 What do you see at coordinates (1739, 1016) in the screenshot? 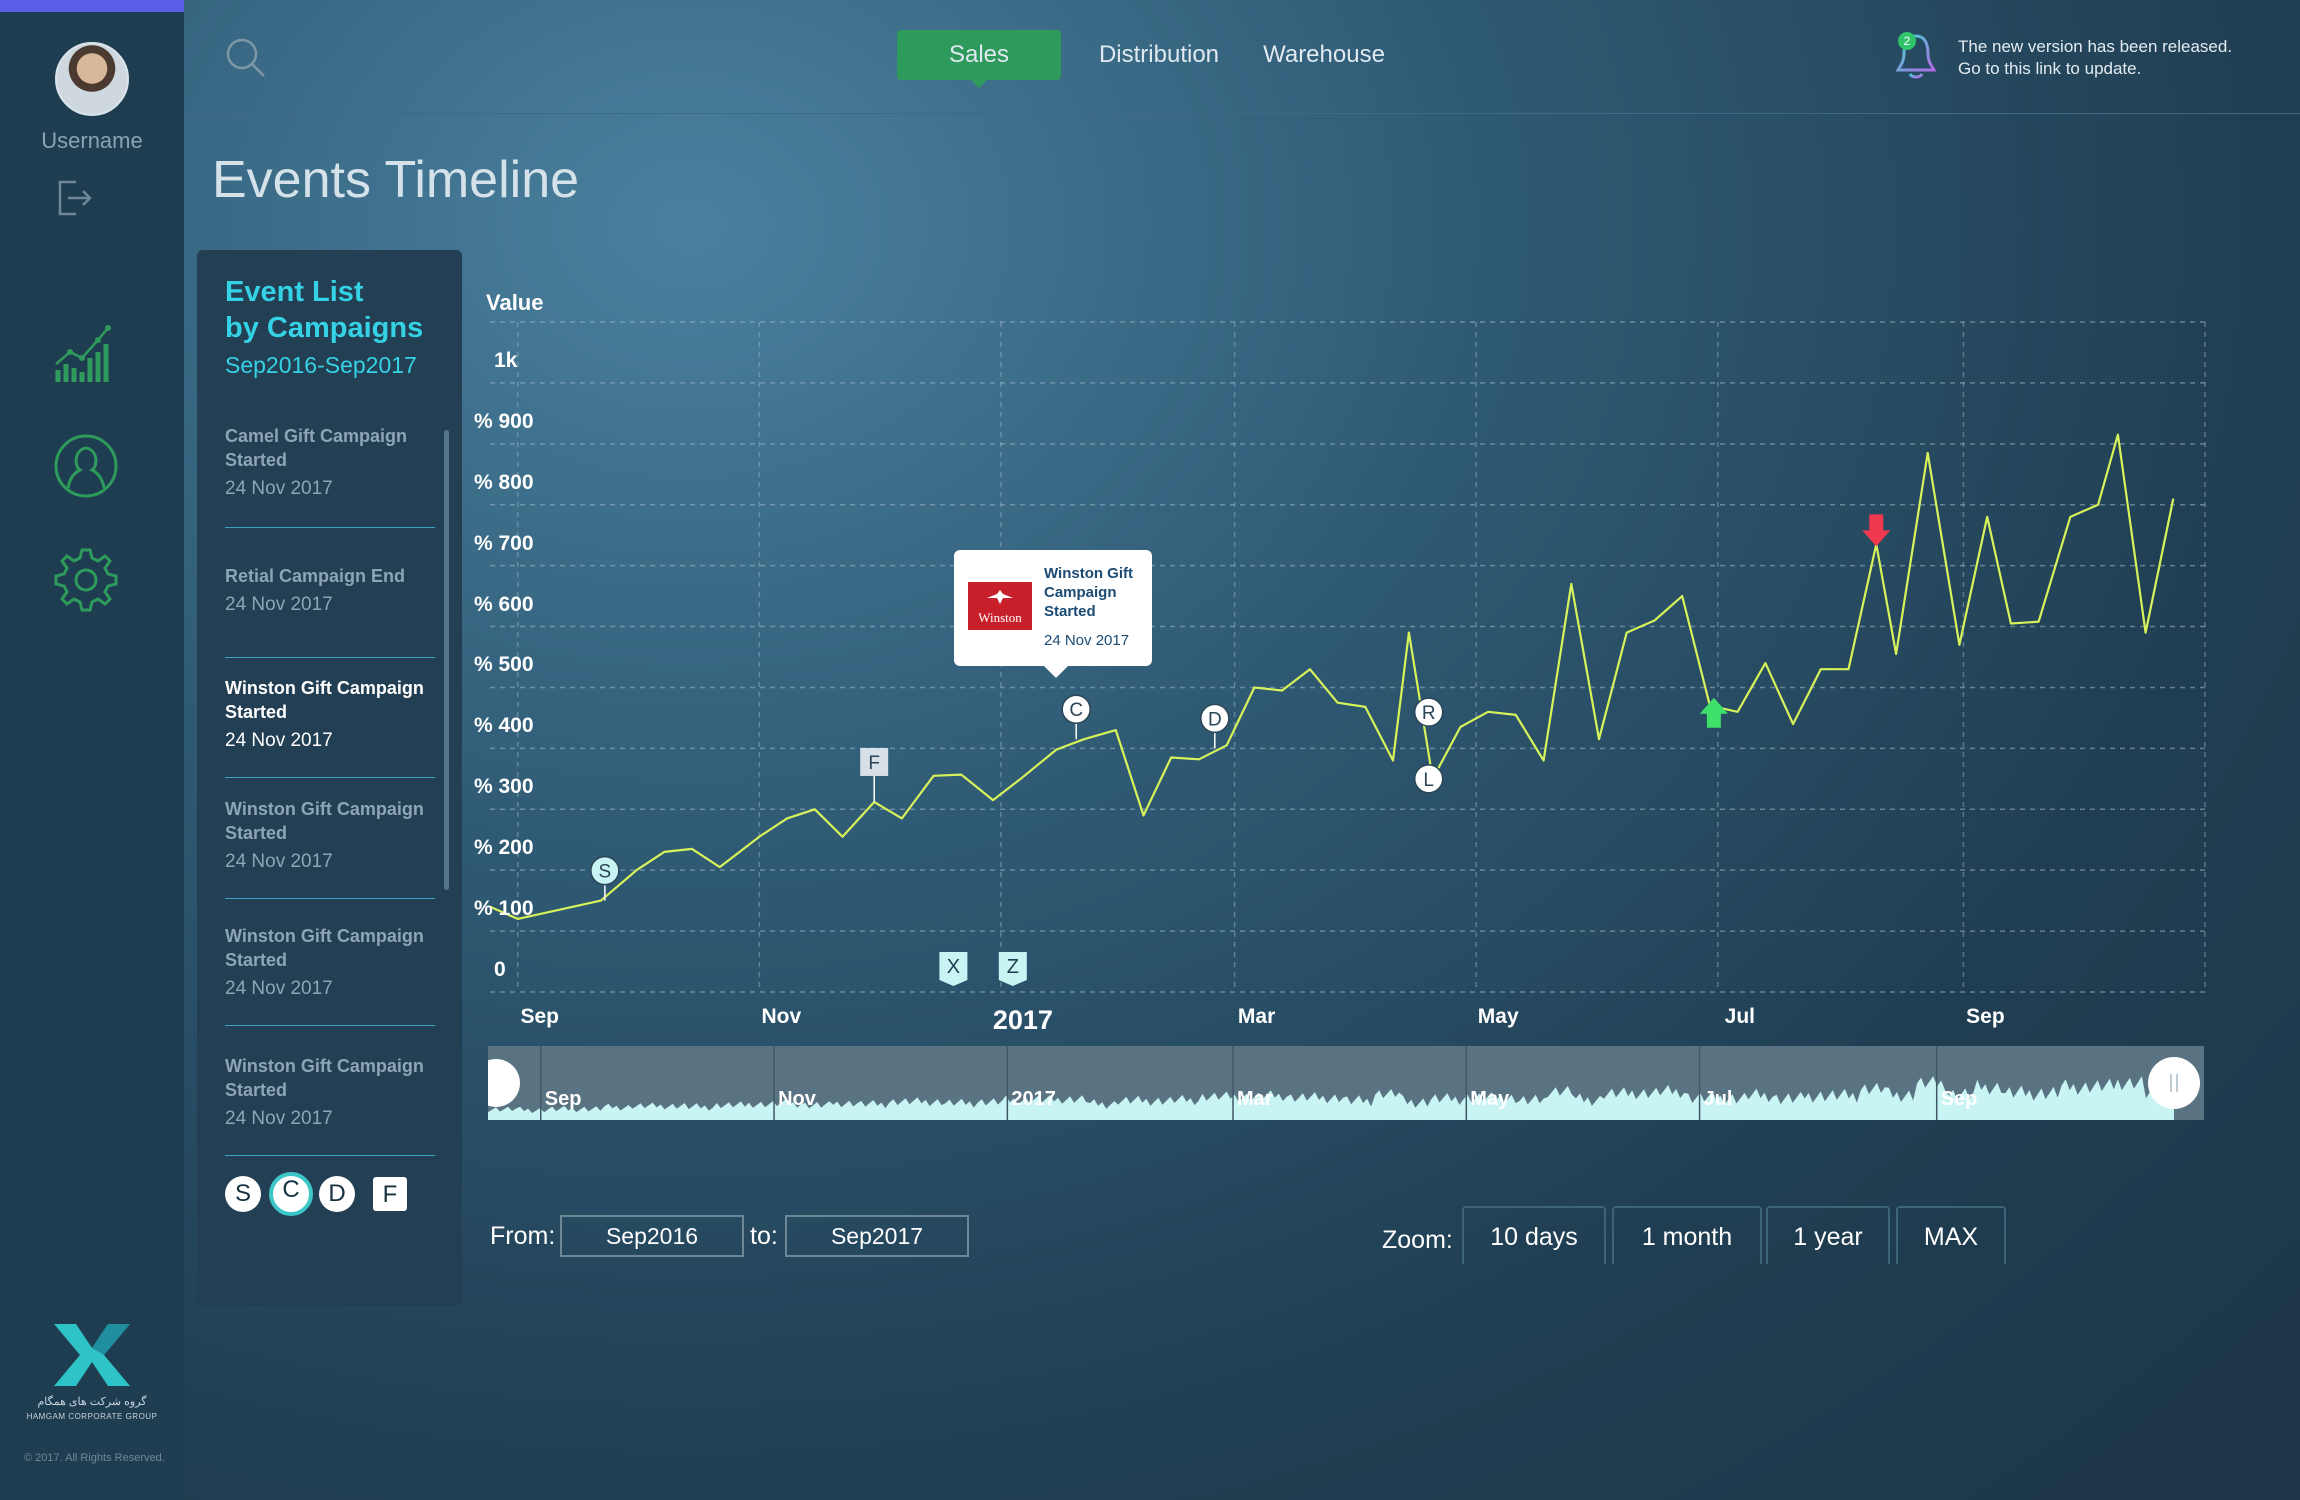
I see `x-tick-label: Jul` at bounding box center [1739, 1016].